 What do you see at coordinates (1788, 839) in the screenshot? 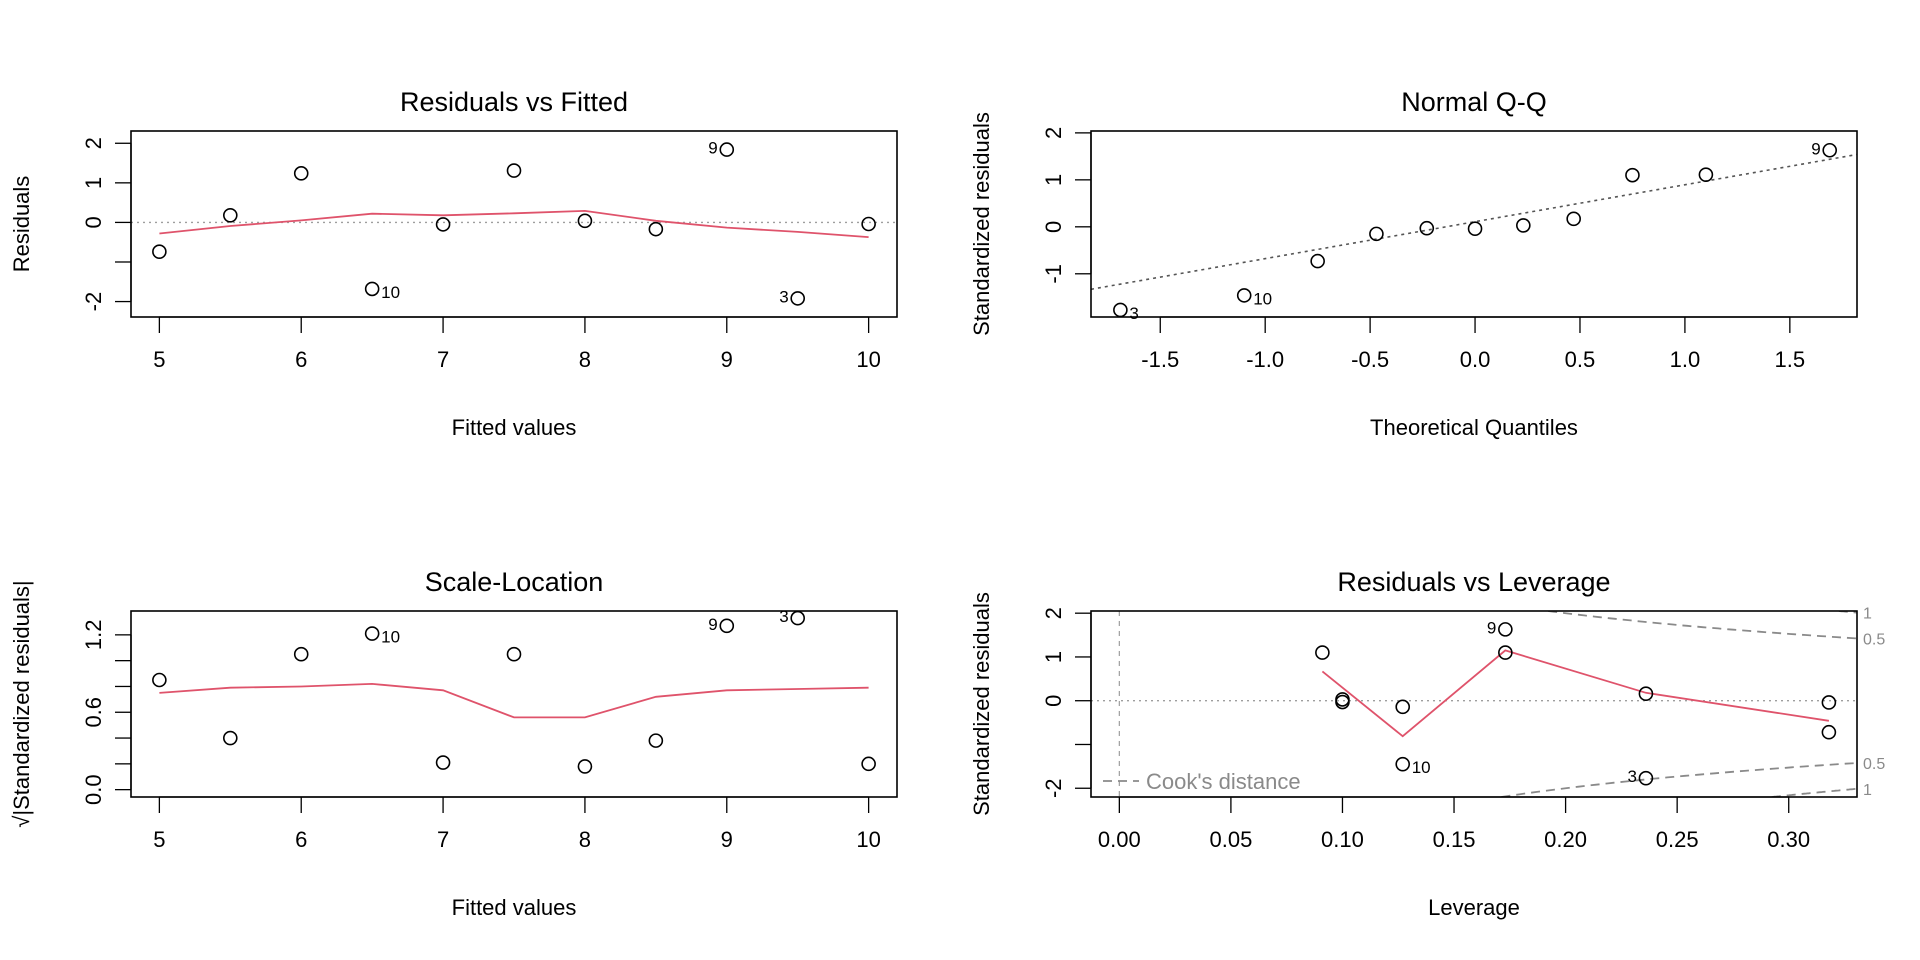
I see `x-tick-label: 0.30` at bounding box center [1788, 839].